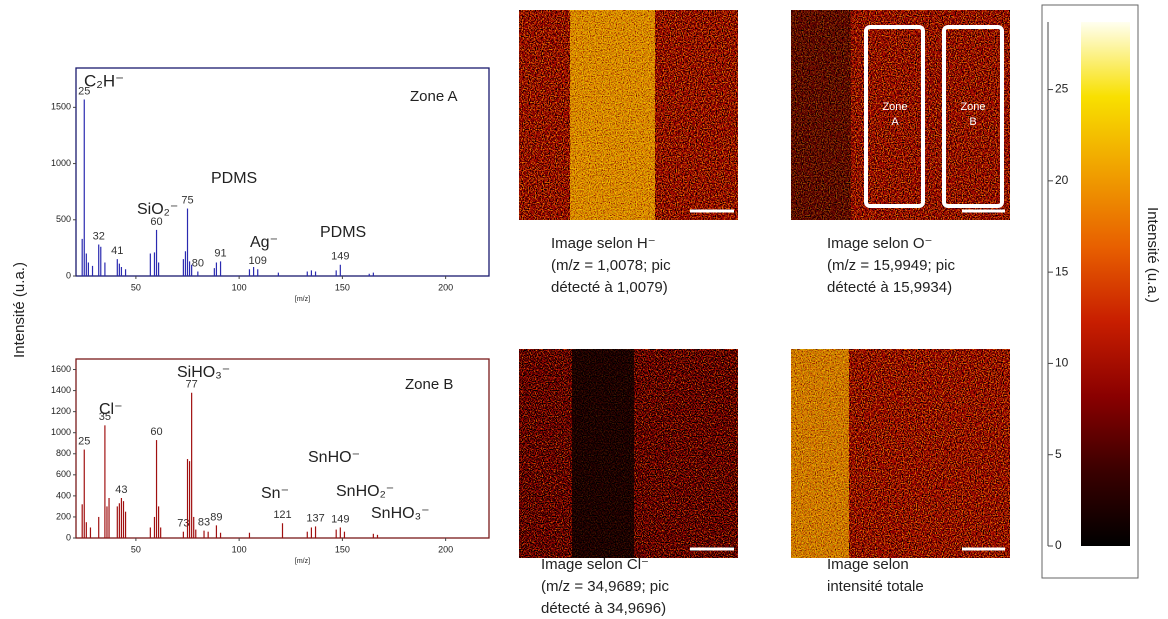 The height and width of the screenshot is (619, 1168). What do you see at coordinates (157, 209) in the screenshot?
I see `annotation: SiO₂⁻` at bounding box center [157, 209].